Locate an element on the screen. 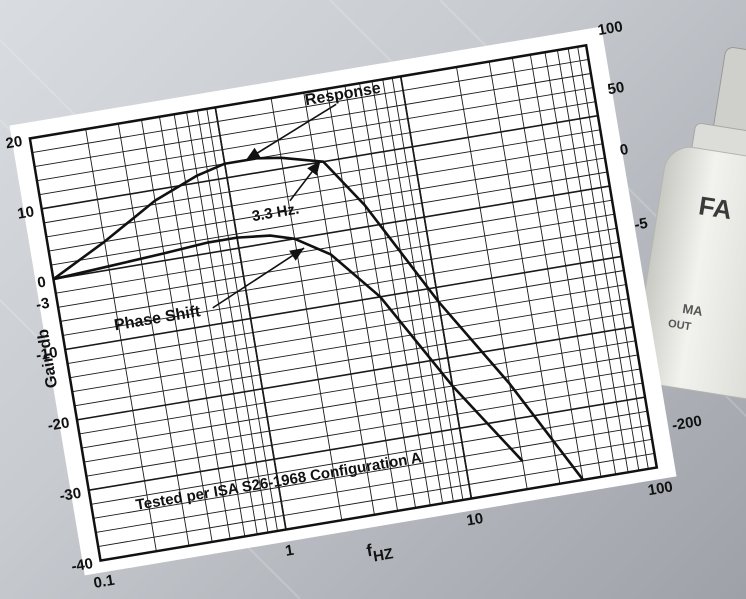 Image resolution: width=746 pixels, height=599 pixels. y-tick-label: -3 is located at coordinates (43, 304).